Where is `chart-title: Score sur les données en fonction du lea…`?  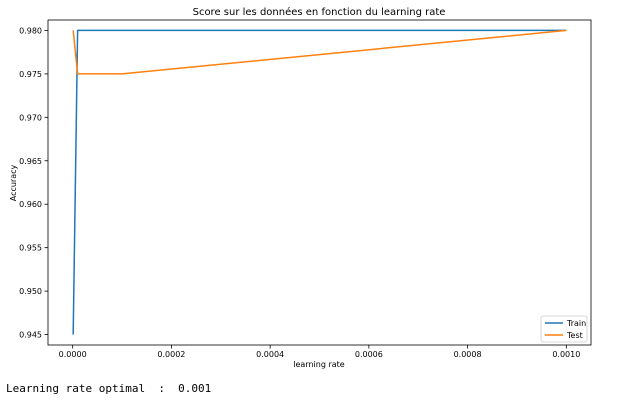
chart-title: Score sur les données en fonction du lea… is located at coordinates (319, 12).